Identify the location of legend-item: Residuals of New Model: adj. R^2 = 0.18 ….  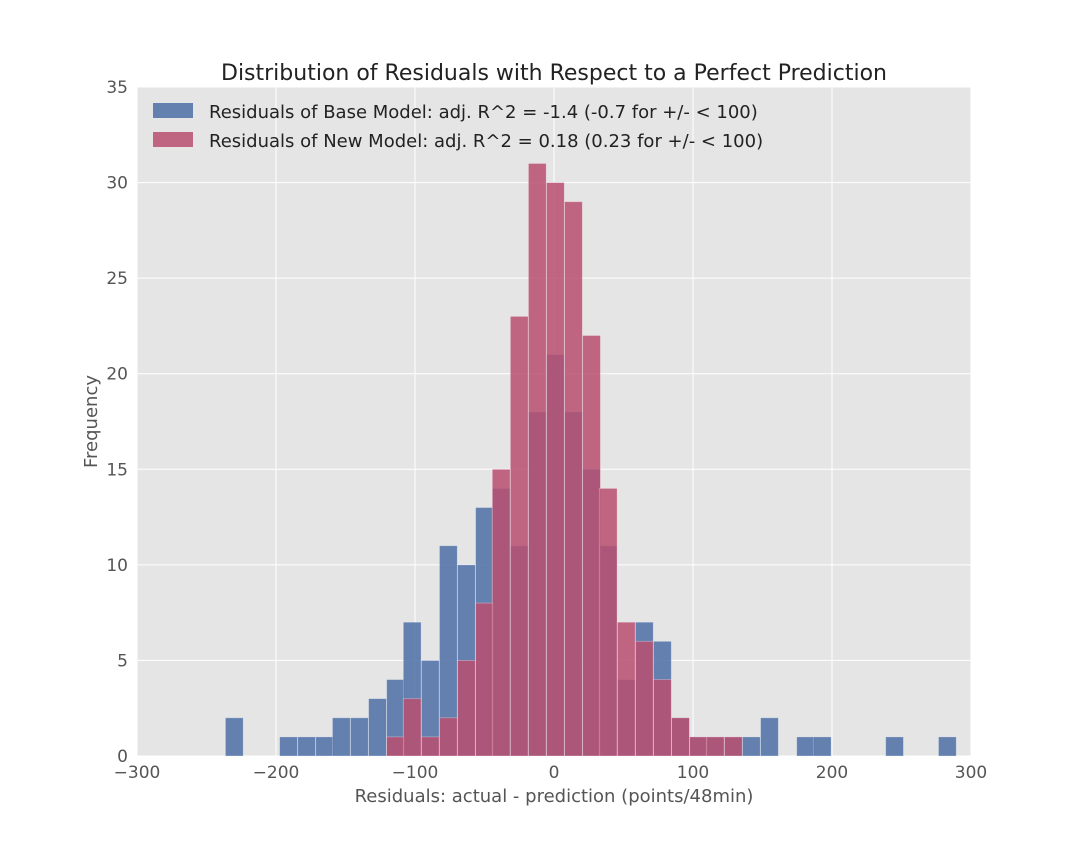
(458, 141).